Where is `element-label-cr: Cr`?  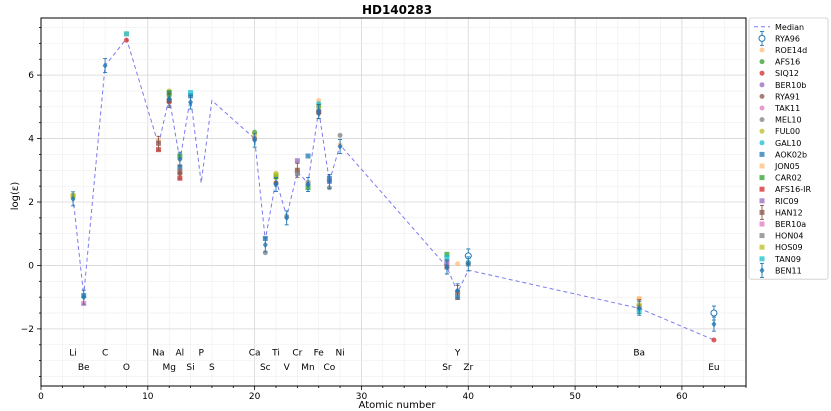
element-label-cr: Cr is located at coordinates (297, 354).